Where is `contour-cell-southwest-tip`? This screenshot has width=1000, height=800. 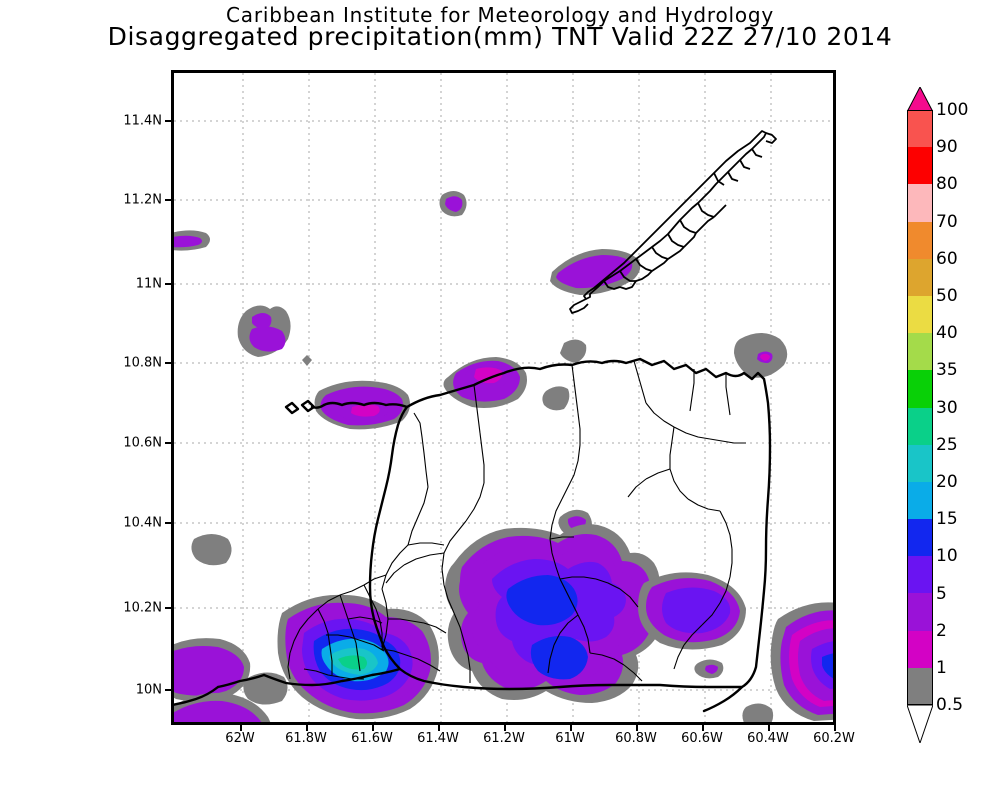
contour-cell-southwest-tip is located at coordinates (265, 688).